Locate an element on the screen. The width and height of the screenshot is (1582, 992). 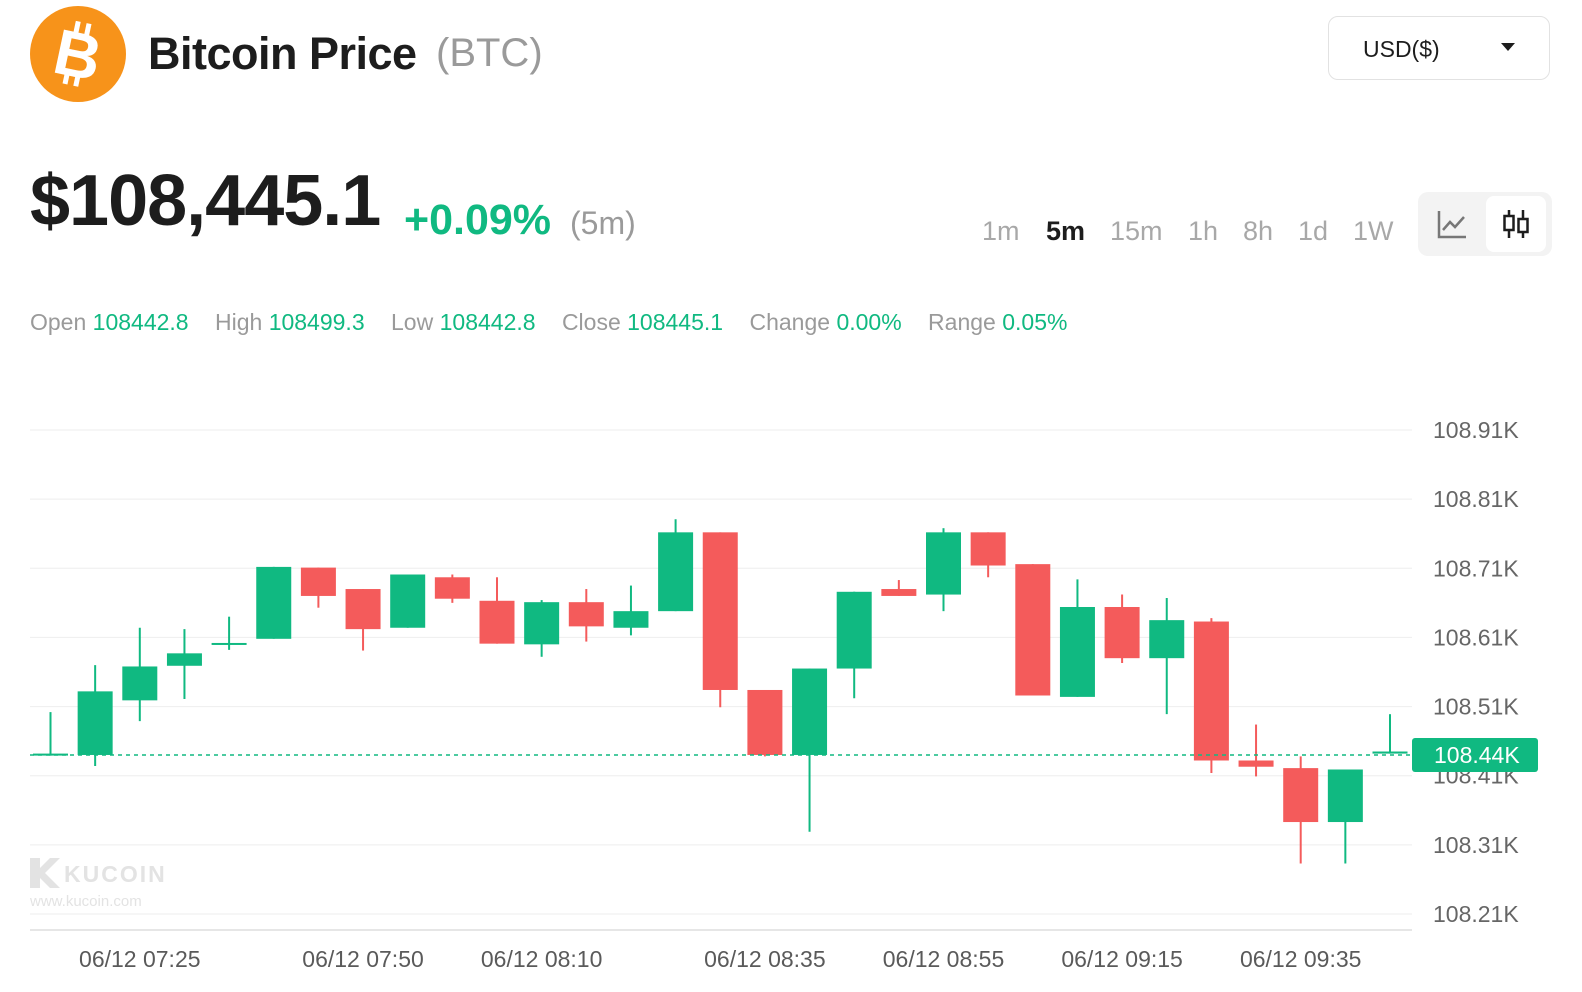
y-tick-label: 108.81K is located at coordinates (1476, 499).